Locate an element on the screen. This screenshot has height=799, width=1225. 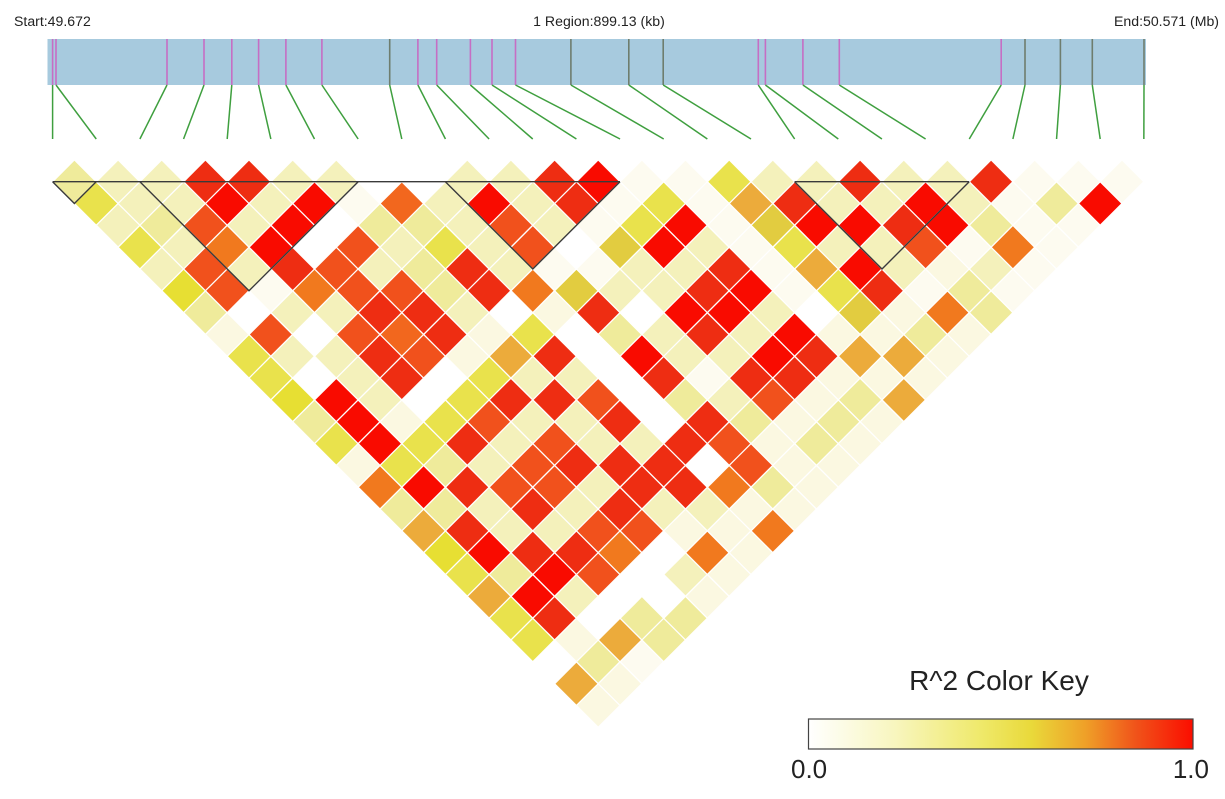
svg-text: Start:49.672 is located at coordinates (52, 21).